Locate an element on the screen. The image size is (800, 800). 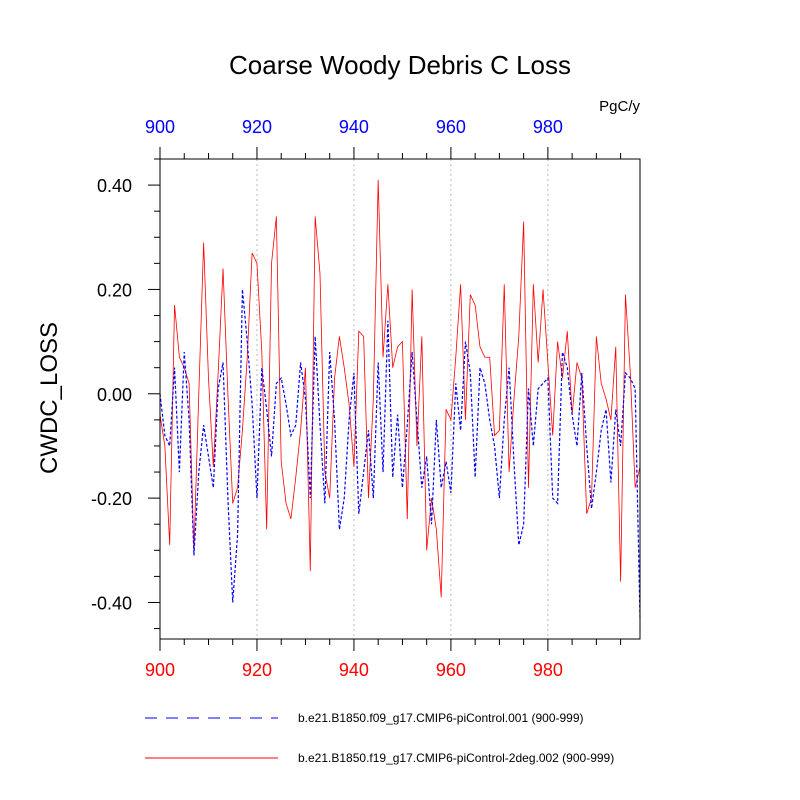
x-tick-label-bottom: 920 is located at coordinates (257, 670).